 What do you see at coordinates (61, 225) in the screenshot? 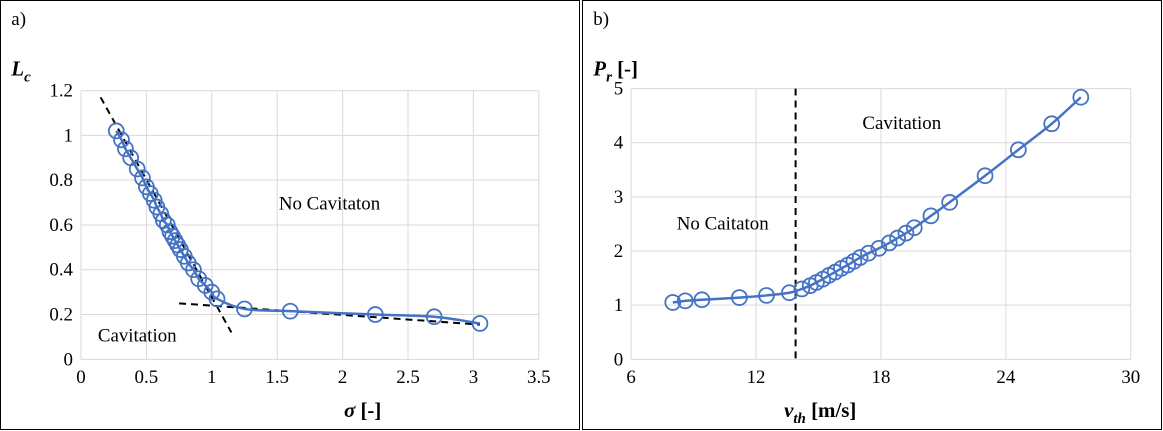
I see `y-tick-label: 0.6` at bounding box center [61, 225].